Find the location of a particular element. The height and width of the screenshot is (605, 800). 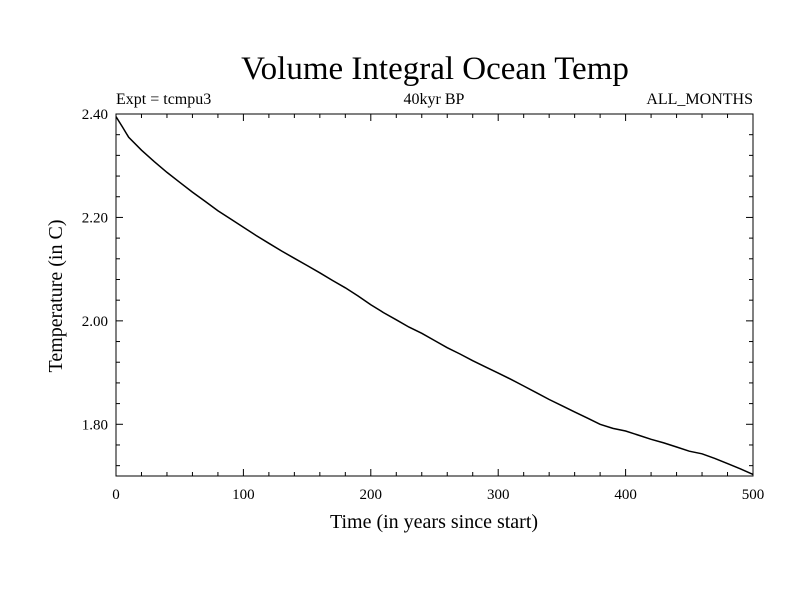

months-label: ALL_MONTHS is located at coordinates (699, 99).